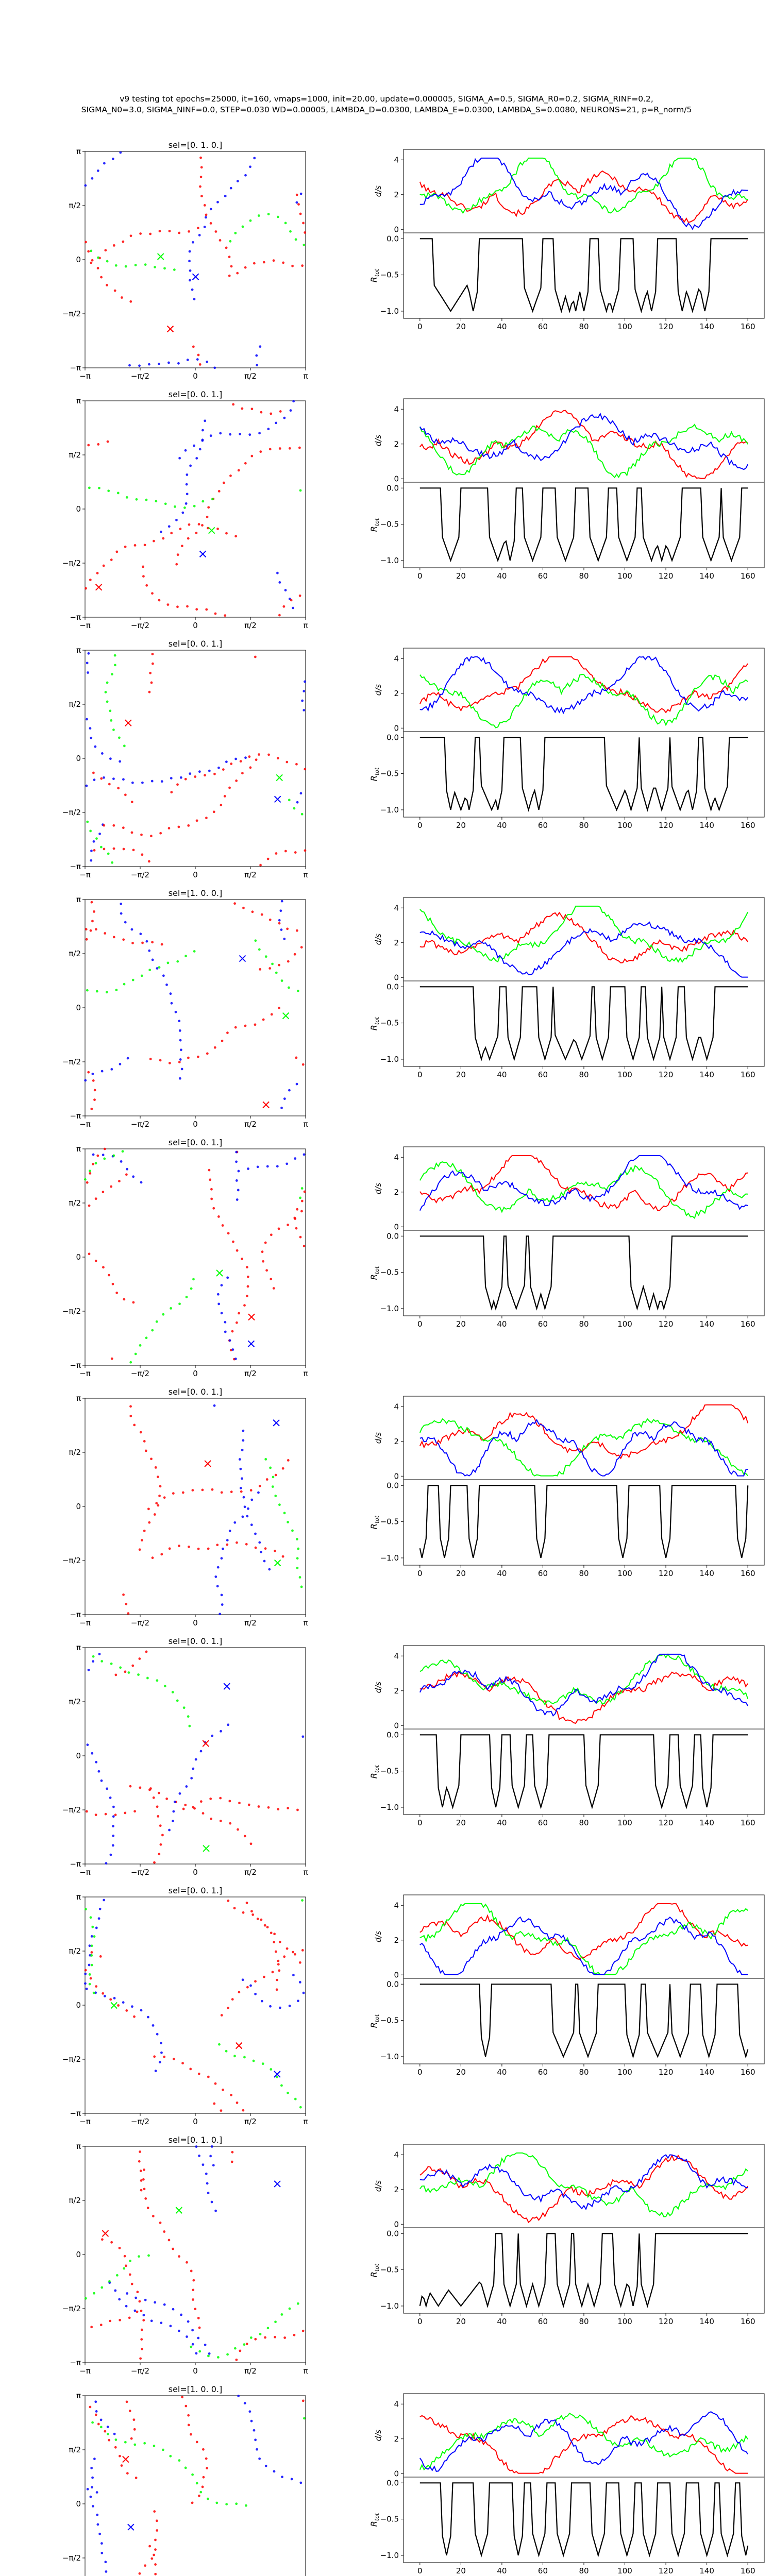 The image size is (773, 2576). I want to click on y-axis-label: Rtot, so click(374, 1771).